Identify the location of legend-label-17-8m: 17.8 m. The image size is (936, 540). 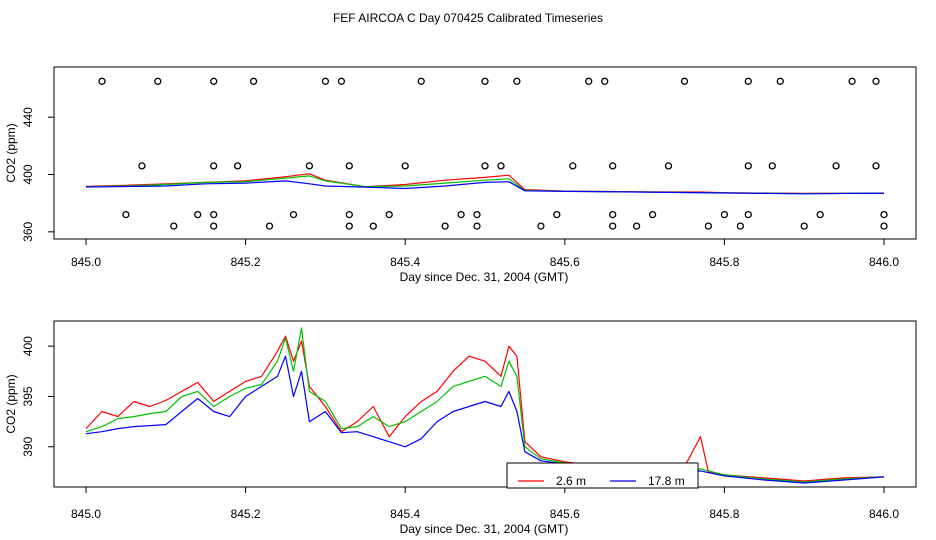
(666, 481).